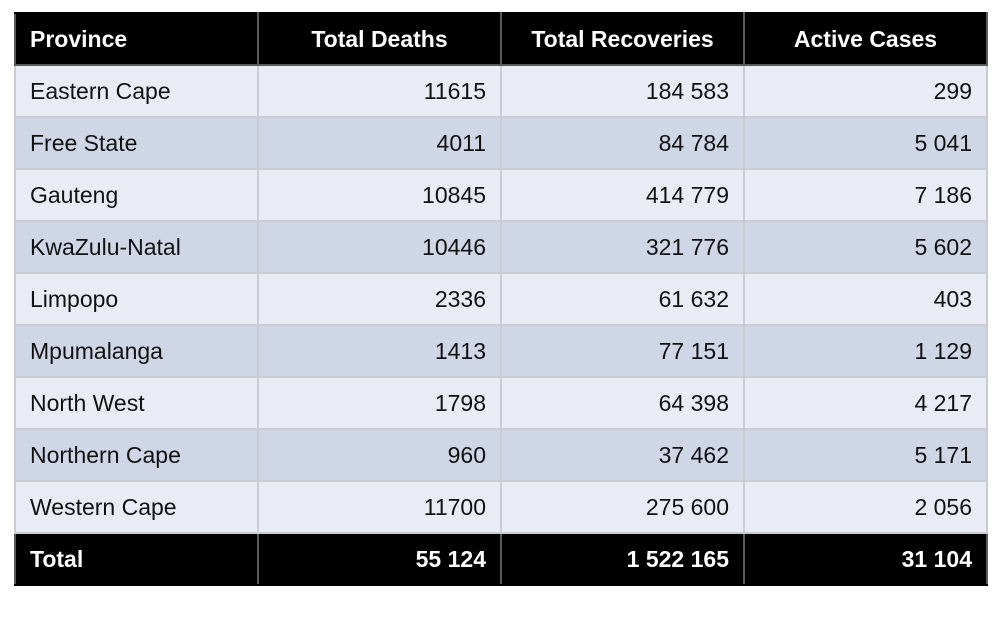 The image size is (1000, 621). I want to click on header-province: Province, so click(136, 39).